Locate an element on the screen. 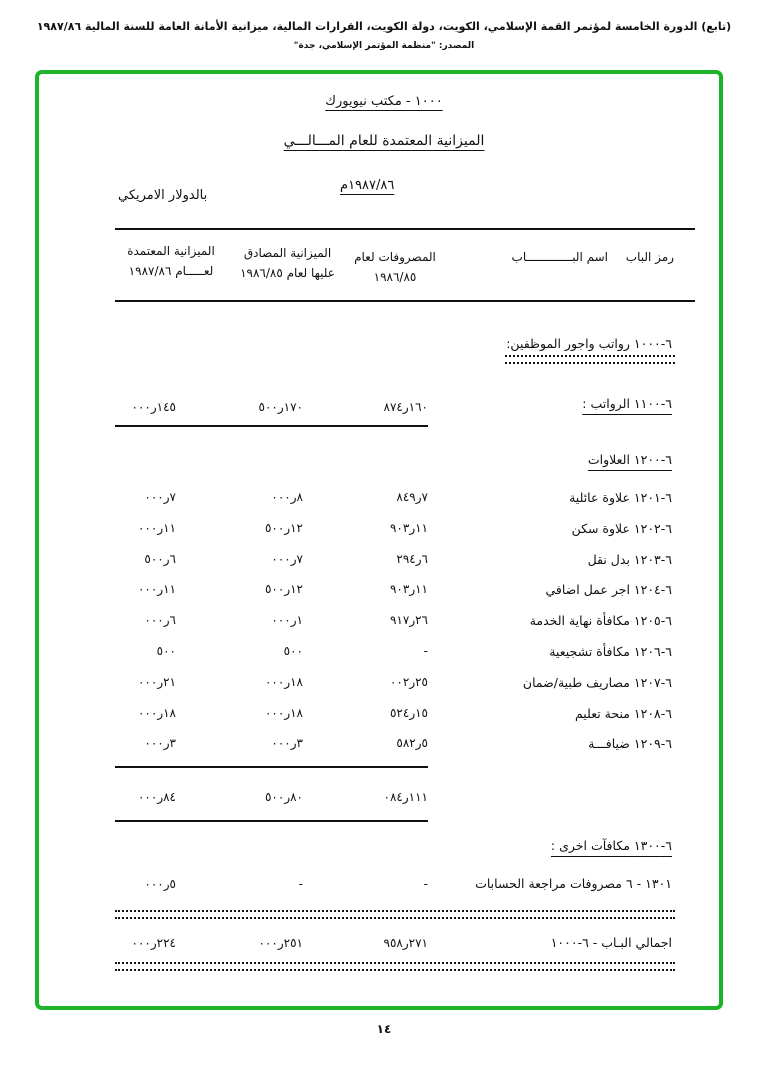  value-spent-8586: ١٥ر٥٢٤ is located at coordinates (408, 712).